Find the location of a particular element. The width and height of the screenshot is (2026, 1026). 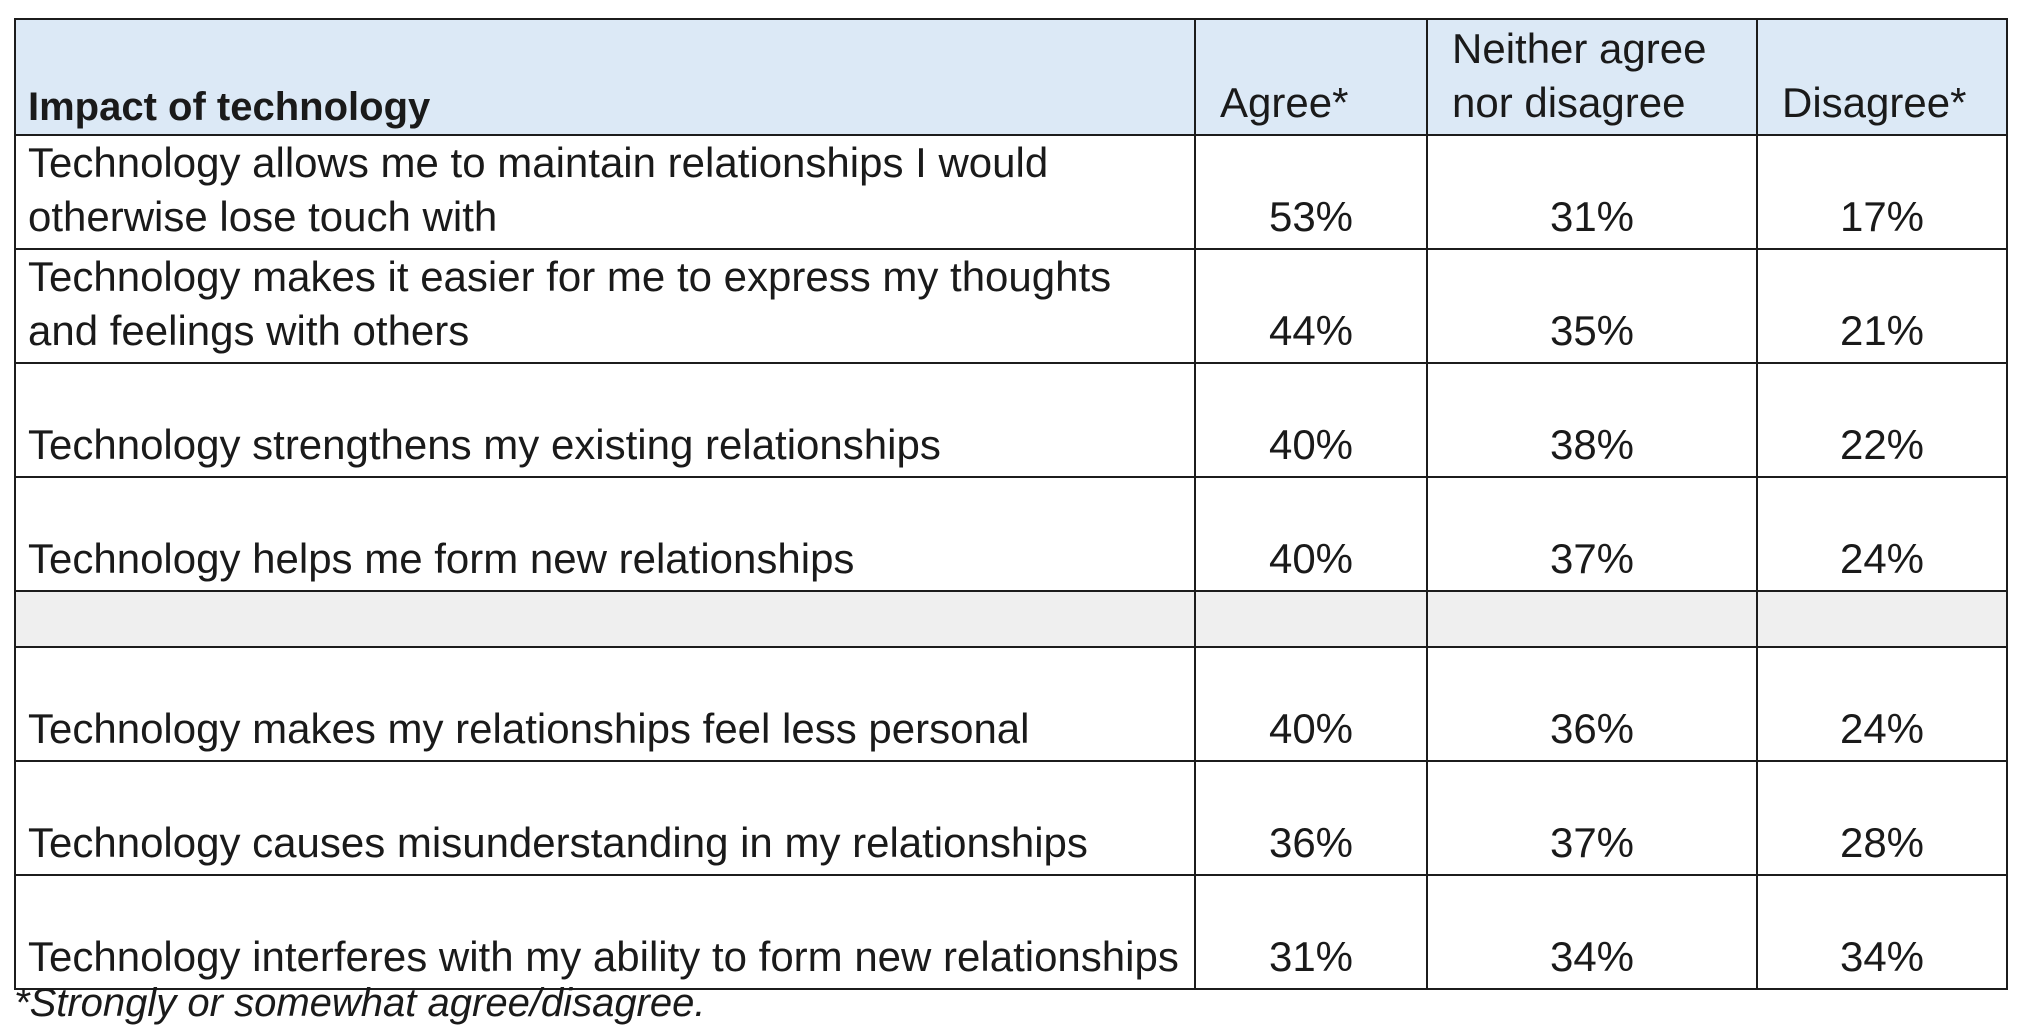

cell-disagree: 34% is located at coordinates (1882, 932).